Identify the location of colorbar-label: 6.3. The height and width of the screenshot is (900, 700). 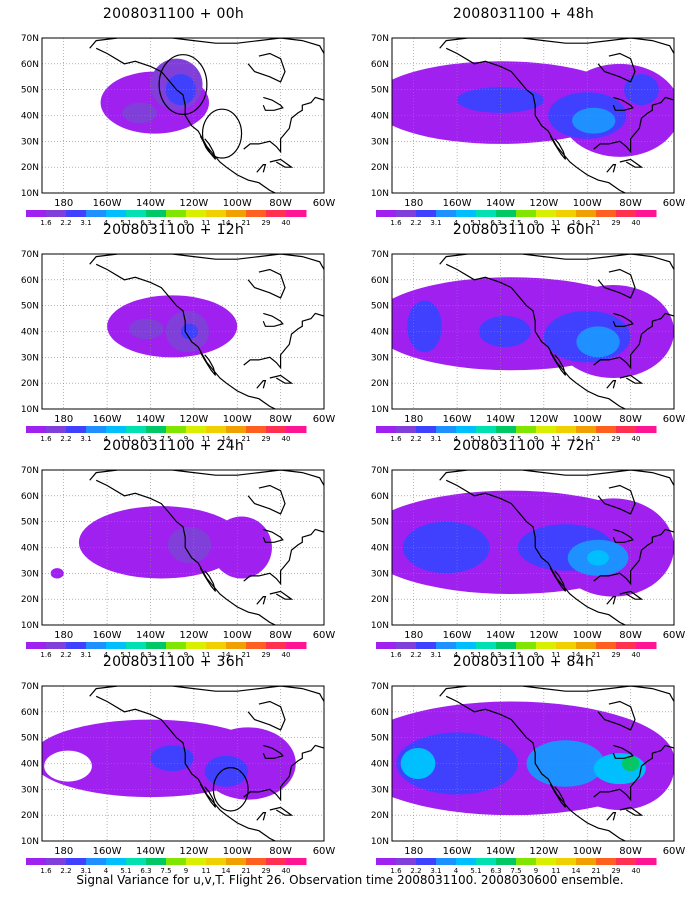
(145, 222).